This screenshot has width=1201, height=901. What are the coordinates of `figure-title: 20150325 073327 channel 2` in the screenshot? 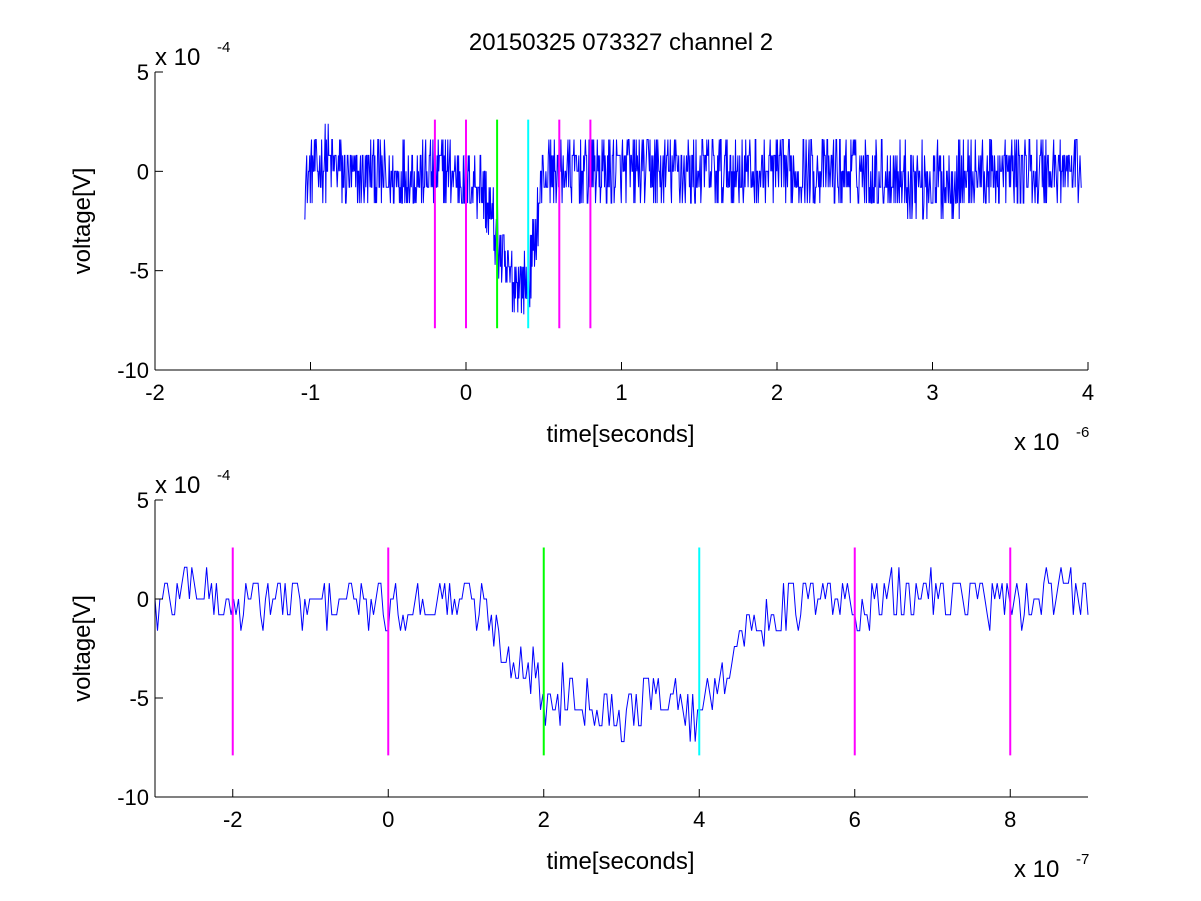 It's located at (621, 42).